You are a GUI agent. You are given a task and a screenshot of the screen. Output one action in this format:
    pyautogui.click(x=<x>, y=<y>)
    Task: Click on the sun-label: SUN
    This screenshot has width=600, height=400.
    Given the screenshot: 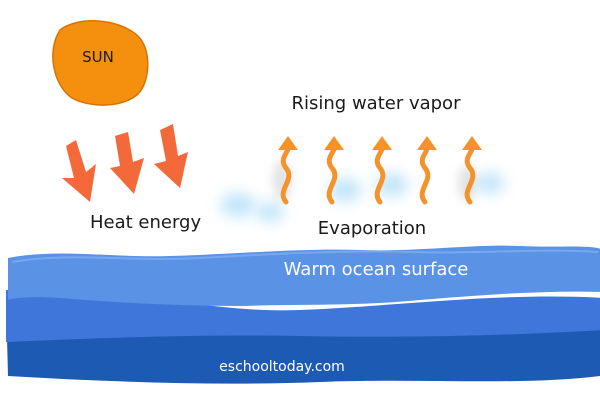 What is the action you would take?
    pyautogui.click(x=98, y=57)
    